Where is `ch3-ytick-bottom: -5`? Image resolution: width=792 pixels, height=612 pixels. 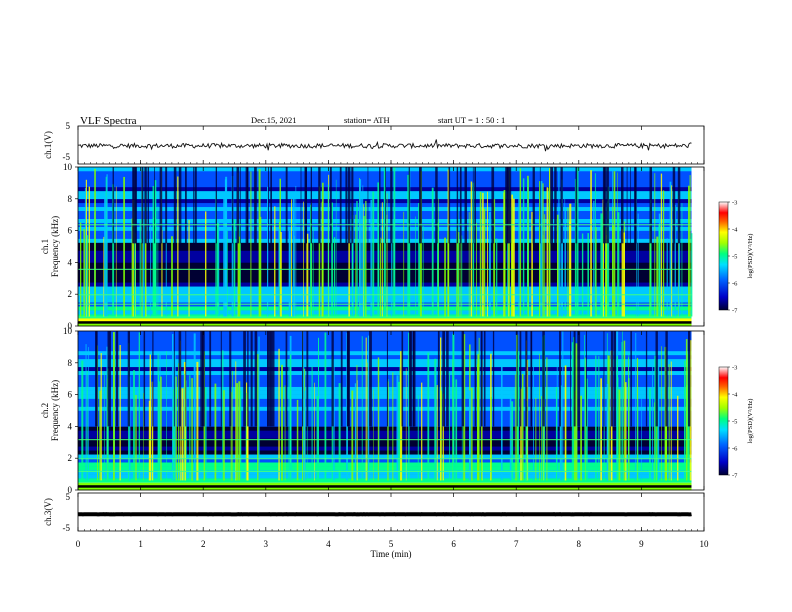 ch3-ytick-bottom: -5 is located at coordinates (67, 528).